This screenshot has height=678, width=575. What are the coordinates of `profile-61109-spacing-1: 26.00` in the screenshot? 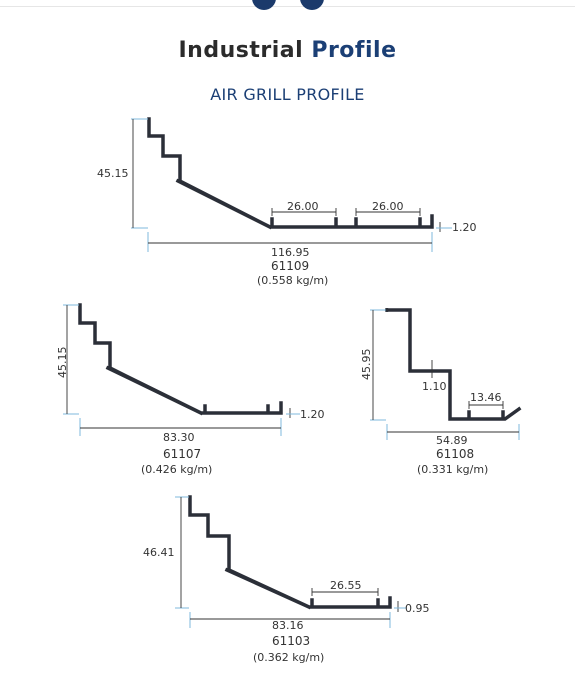 It's located at (303, 206).